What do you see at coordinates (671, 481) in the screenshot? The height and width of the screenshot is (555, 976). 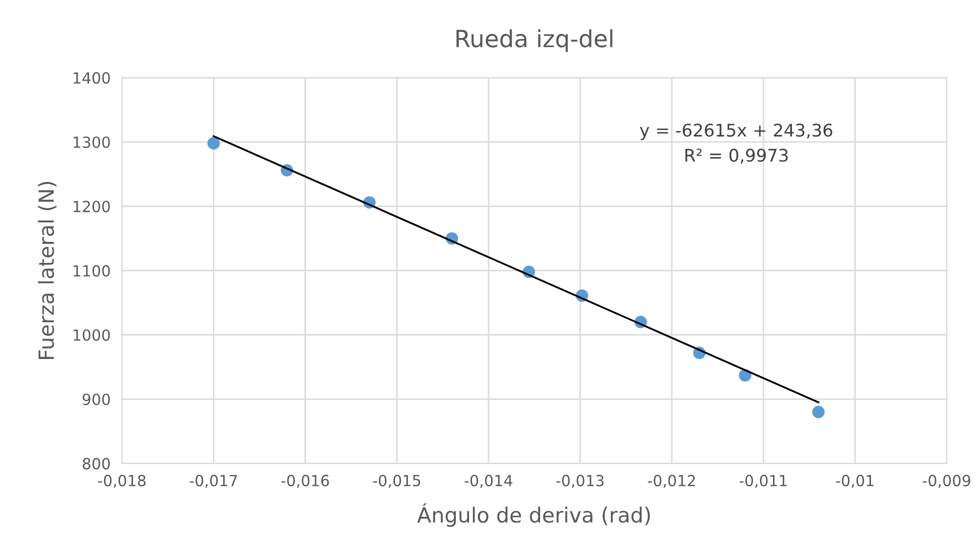 I see `x-tick-label: -0,012` at bounding box center [671, 481].